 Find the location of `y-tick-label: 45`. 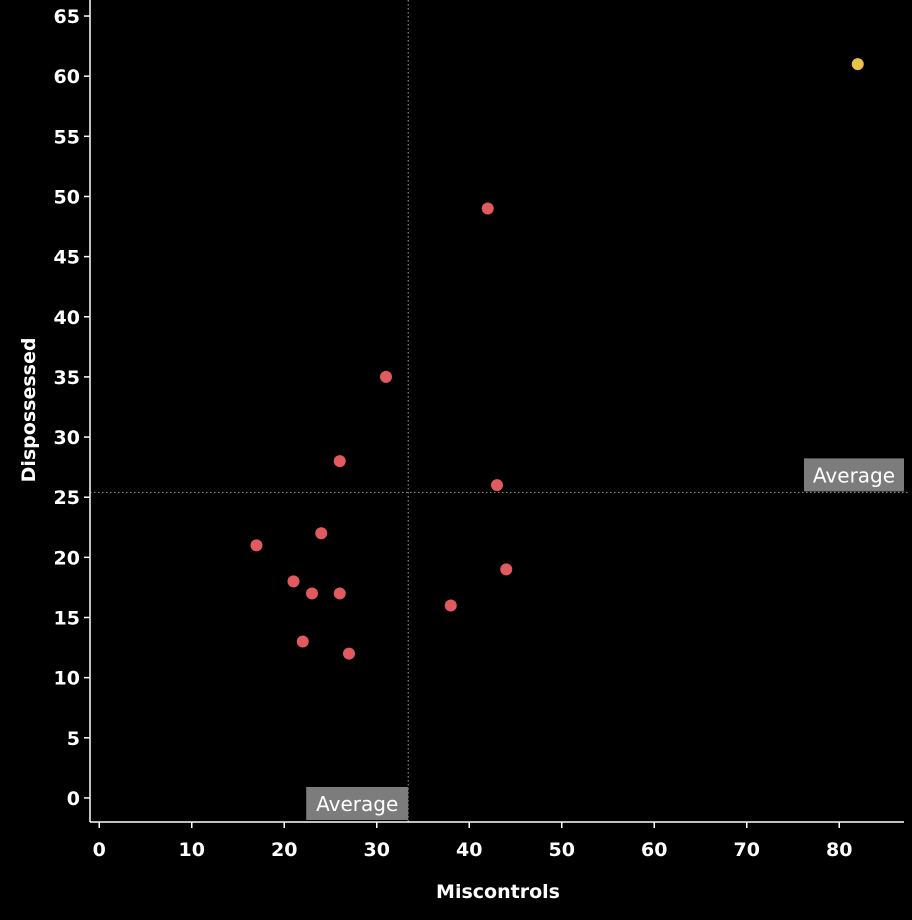

y-tick-label: 45 is located at coordinates (67, 258).